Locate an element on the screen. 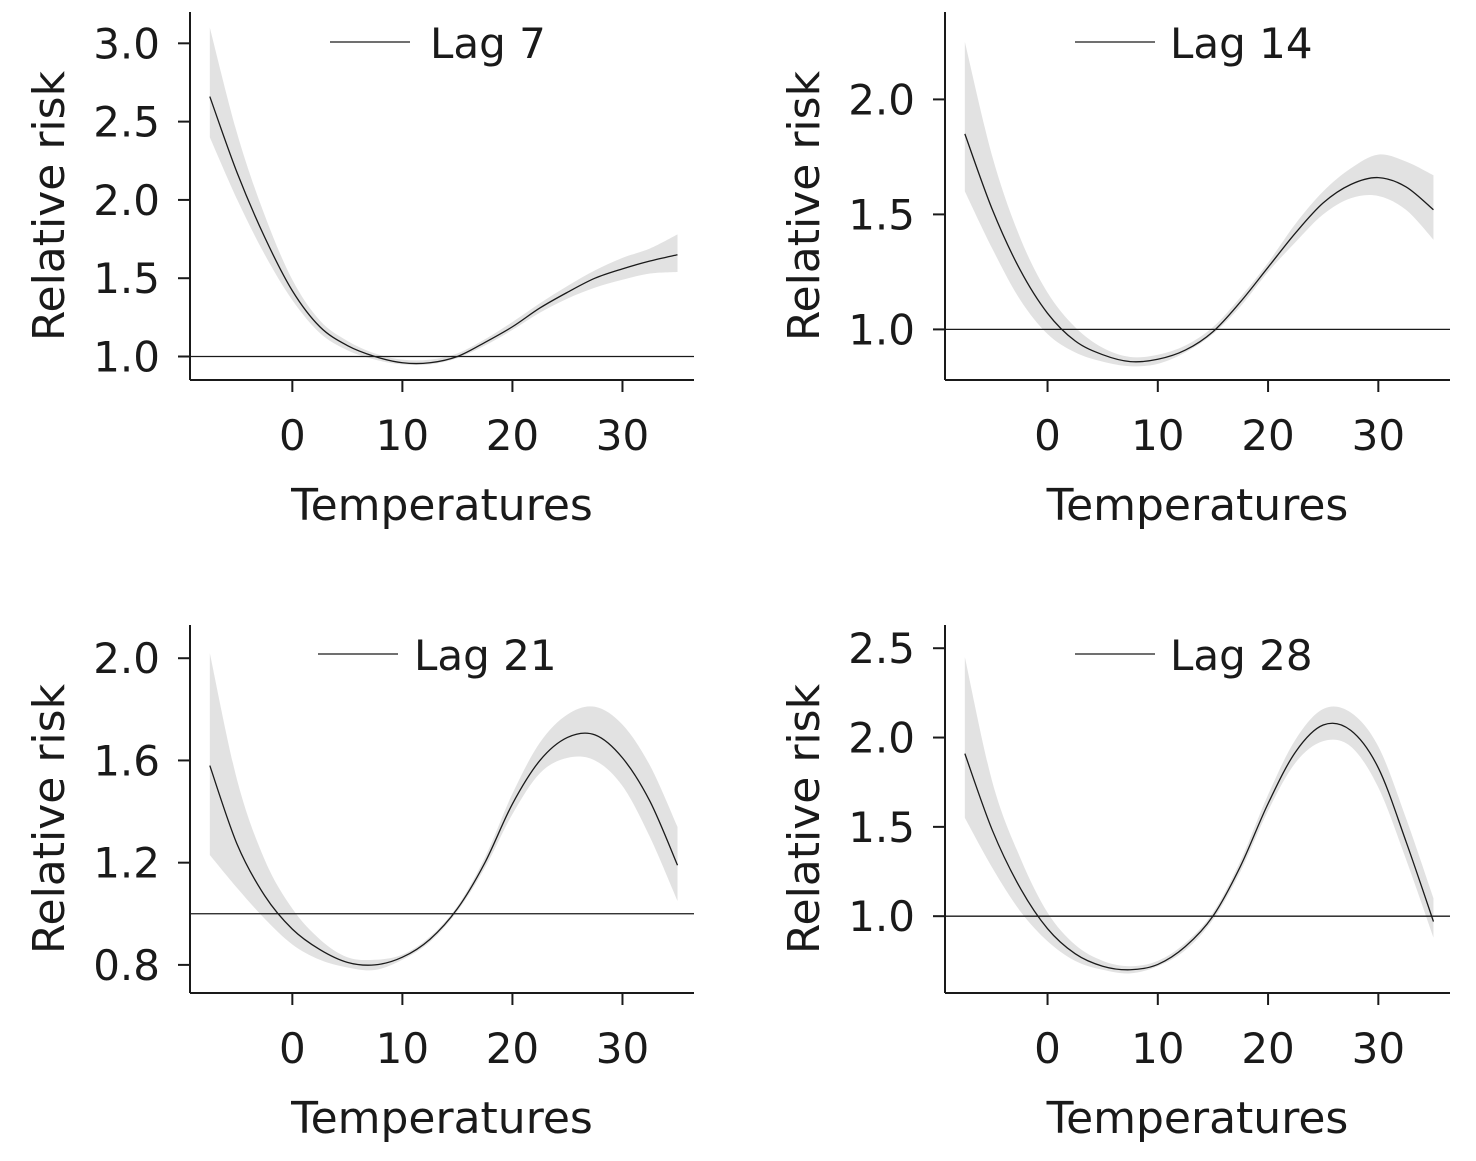 The height and width of the screenshot is (1161, 1476). y-tick-label: 1.2 is located at coordinates (126, 863).